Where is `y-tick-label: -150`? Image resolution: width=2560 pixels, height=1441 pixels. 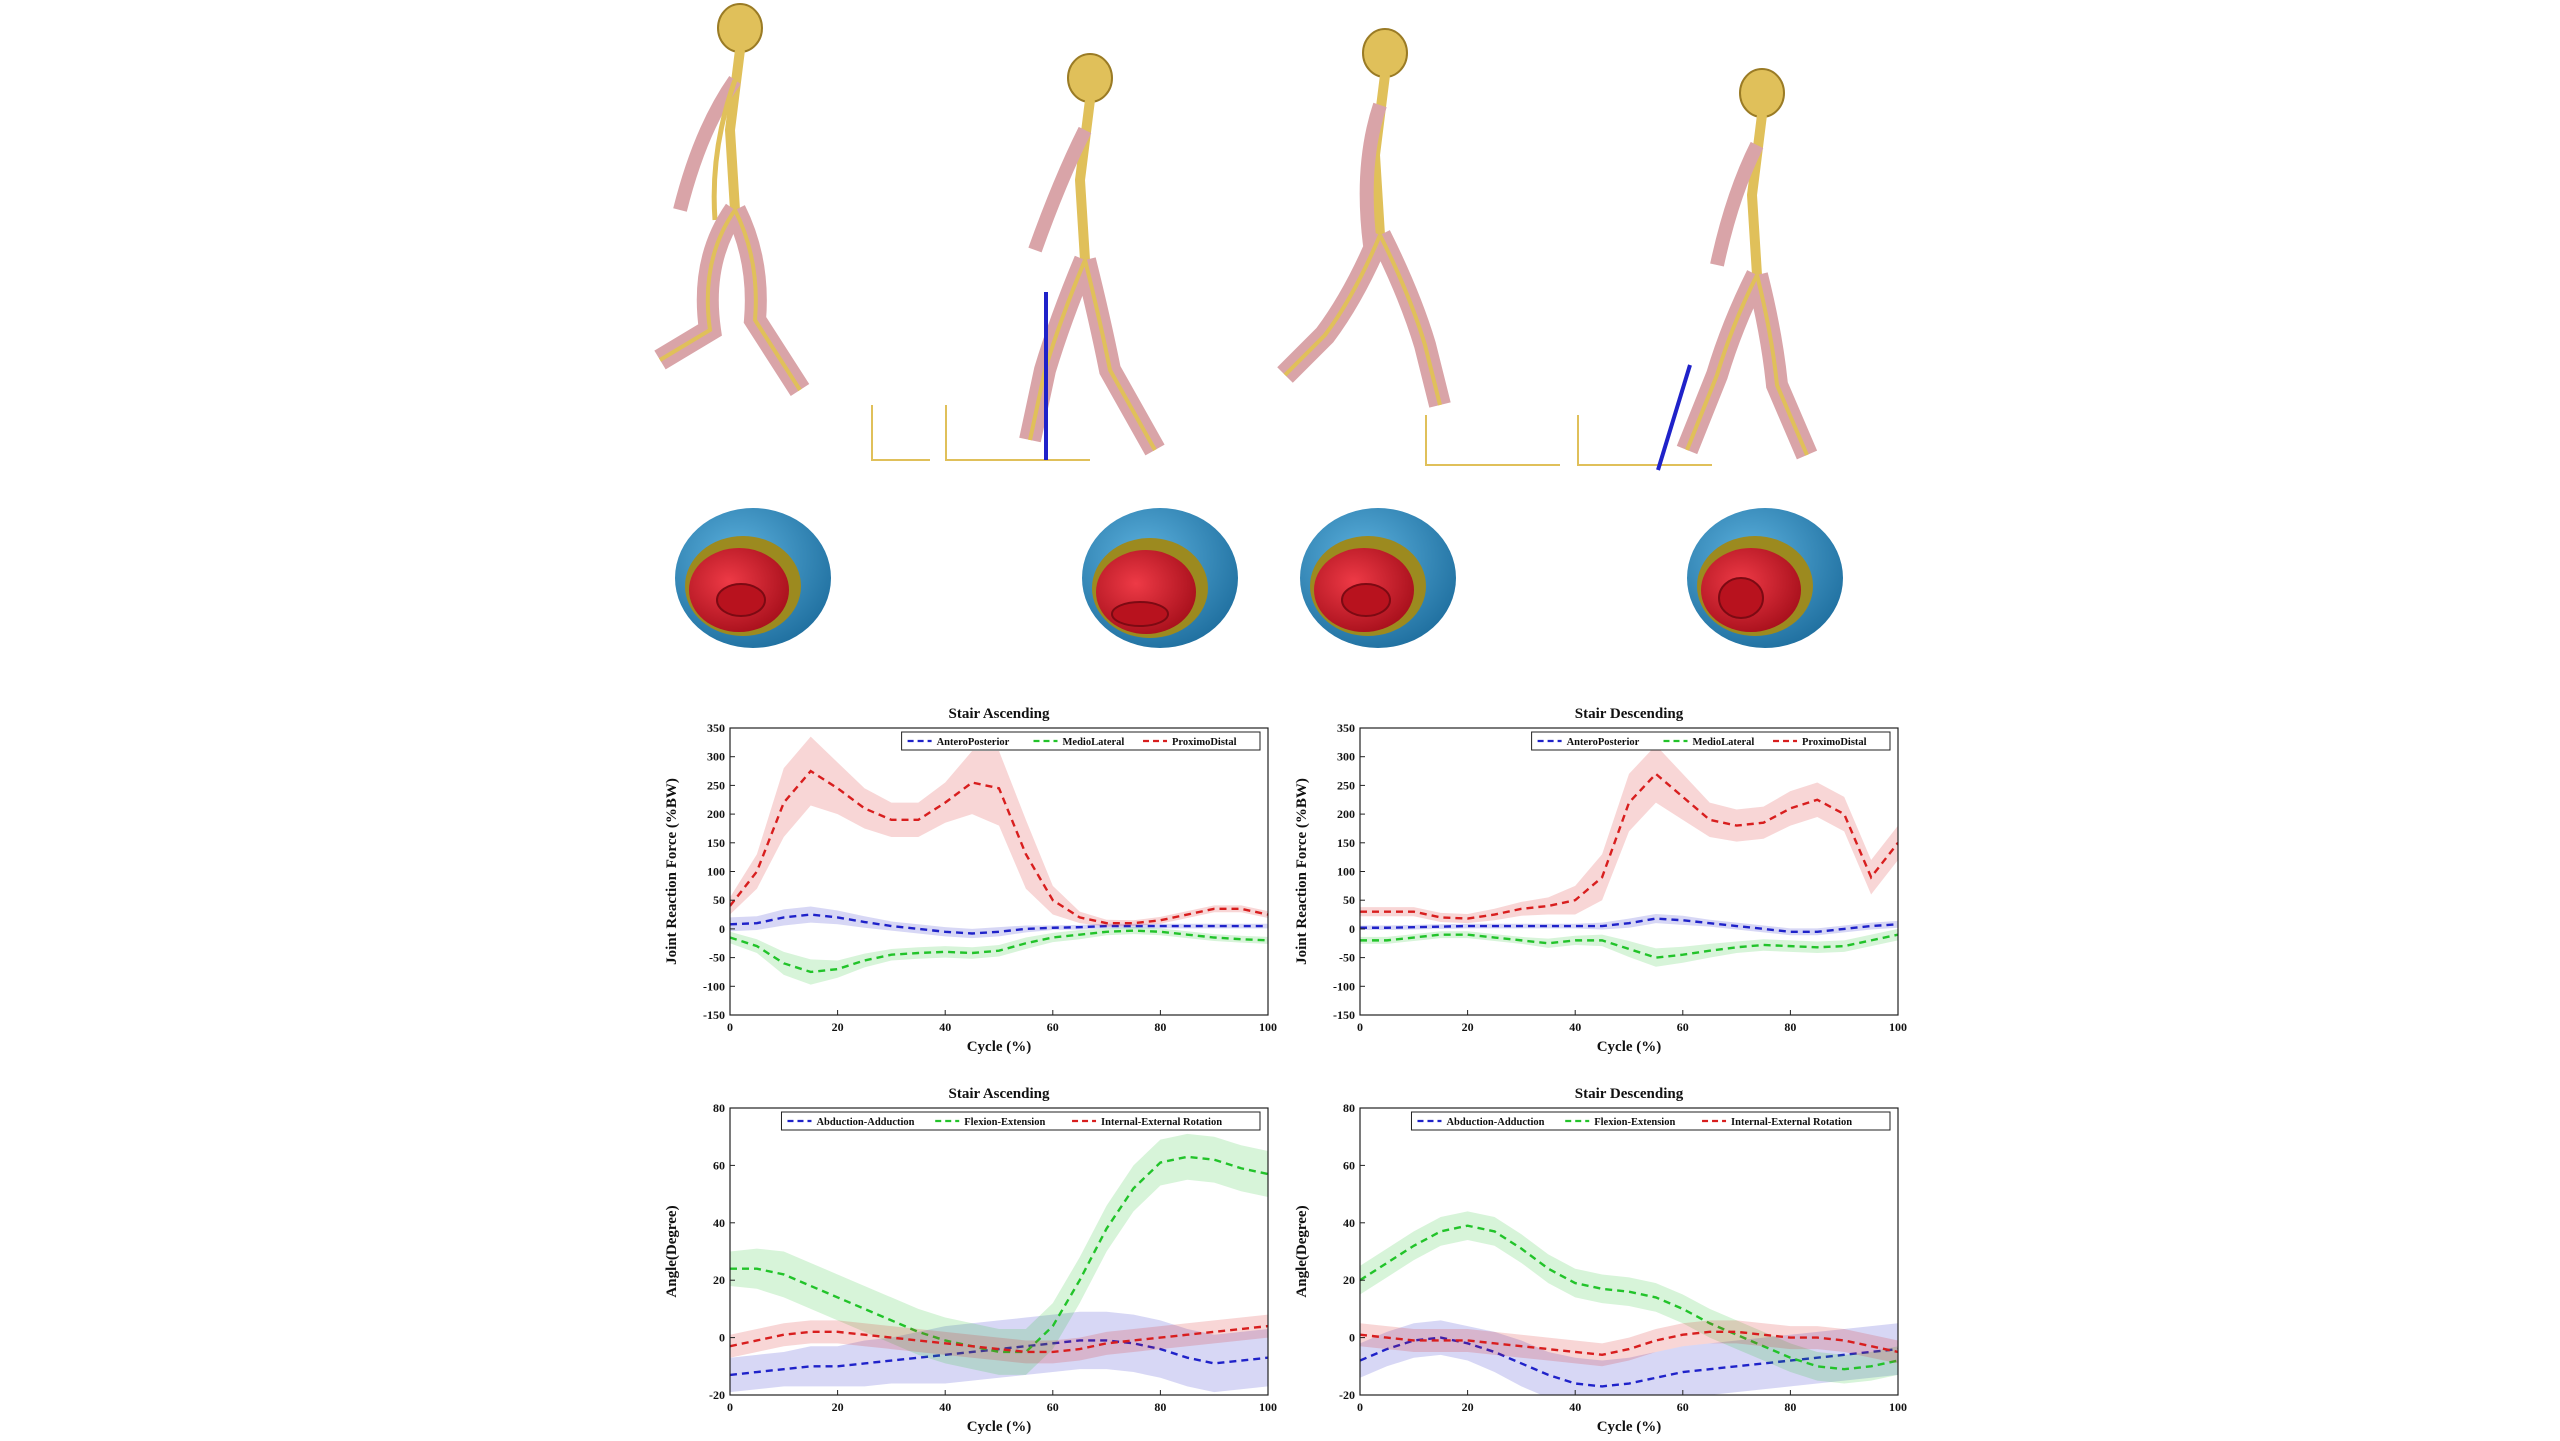 y-tick-label: -150 is located at coordinates (1344, 1015).